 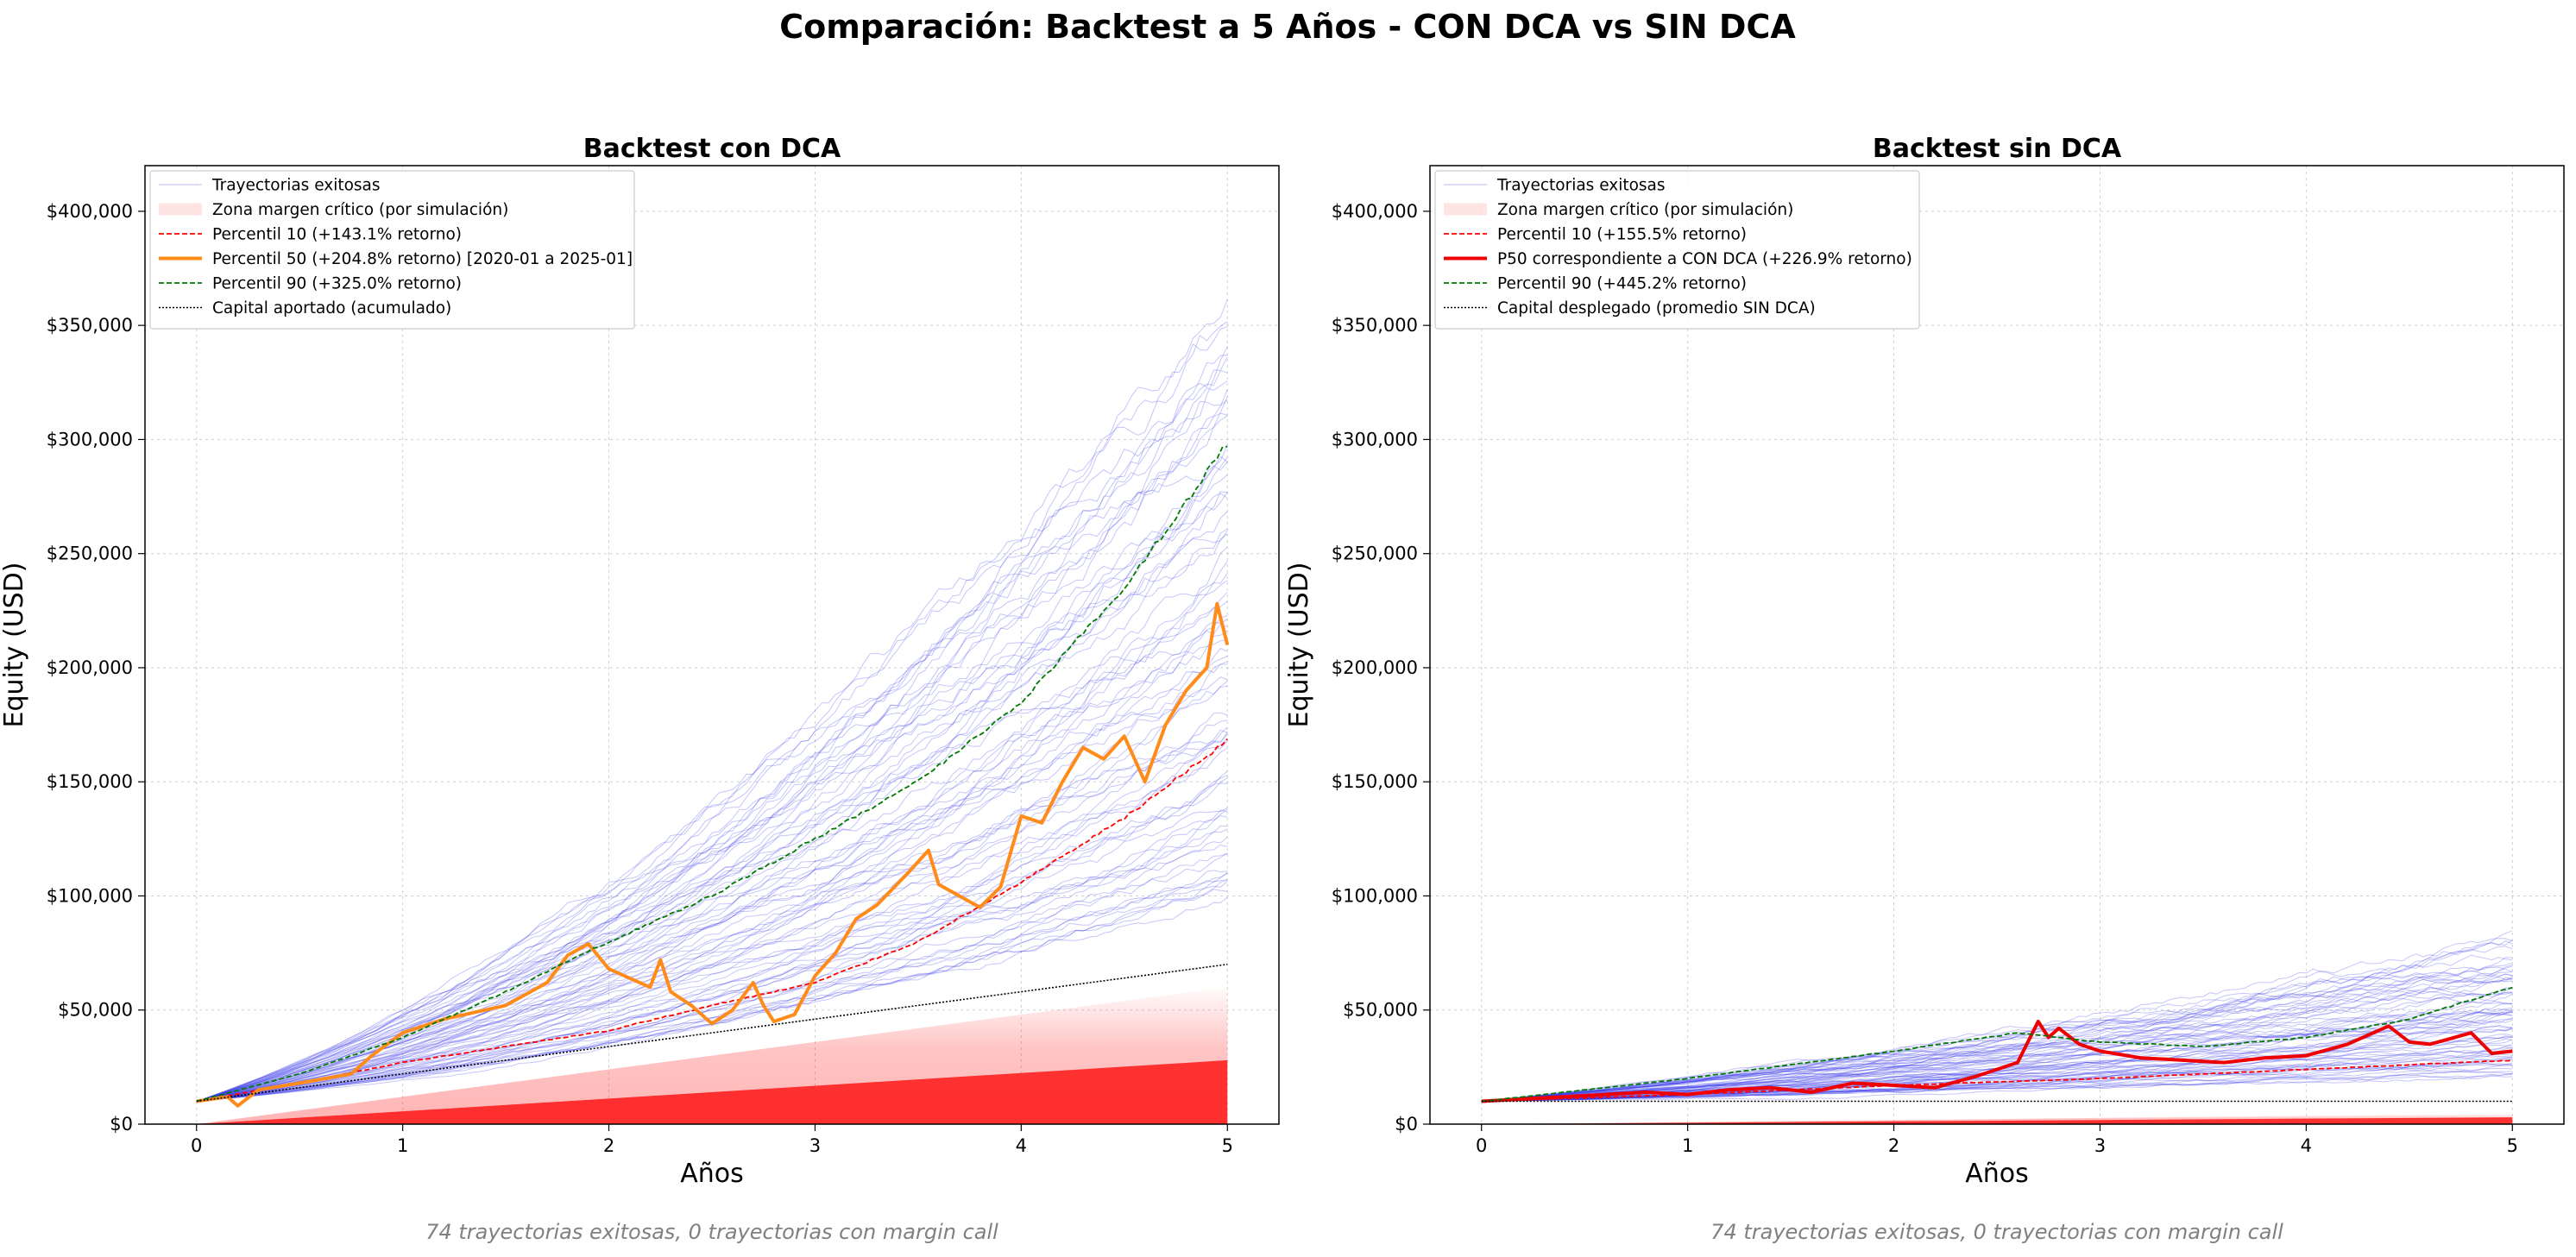 What do you see at coordinates (95, 1010) in the screenshot?
I see `y-tick-label: $50,000` at bounding box center [95, 1010].